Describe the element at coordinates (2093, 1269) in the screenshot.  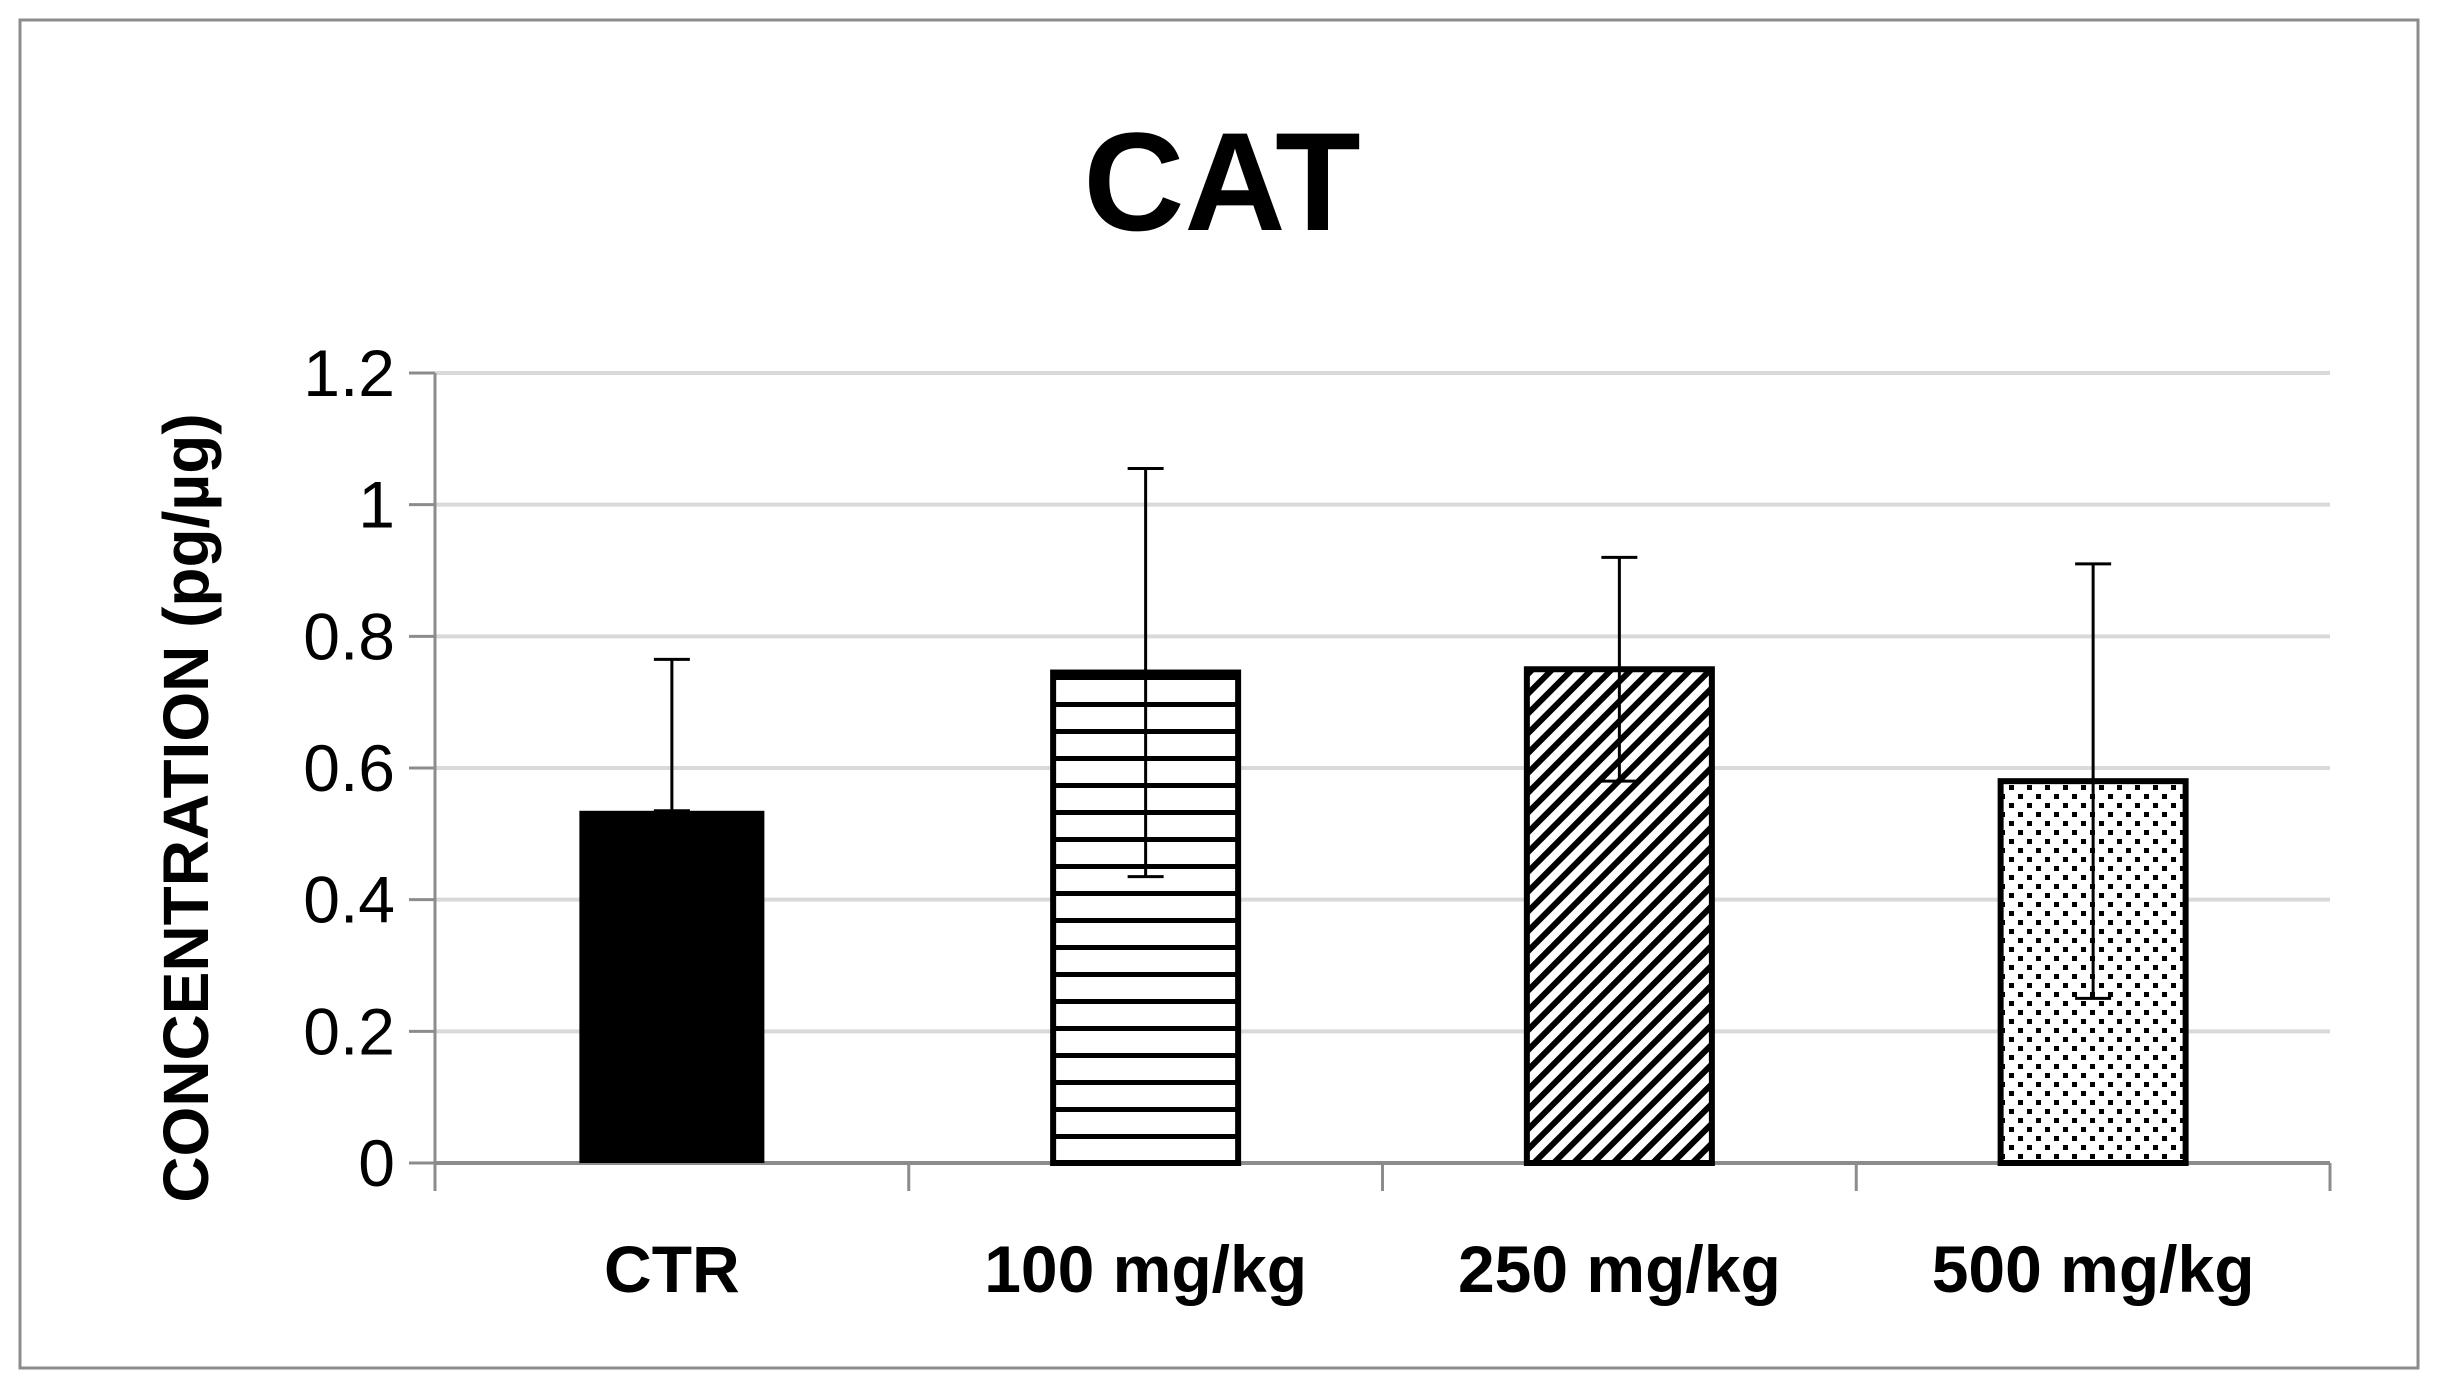
I see `x-tick-label: 500 mg/kg` at that location.